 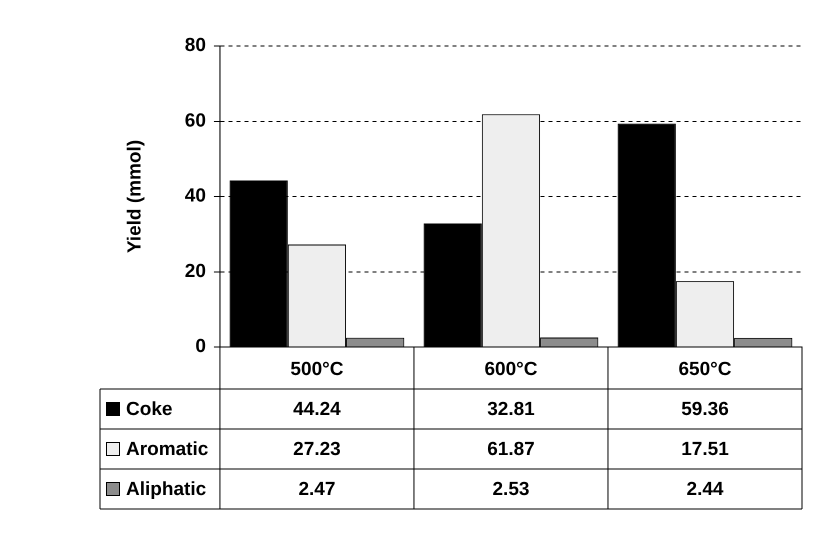 What do you see at coordinates (317, 409) in the screenshot?
I see `data-label: 44.24` at bounding box center [317, 409].